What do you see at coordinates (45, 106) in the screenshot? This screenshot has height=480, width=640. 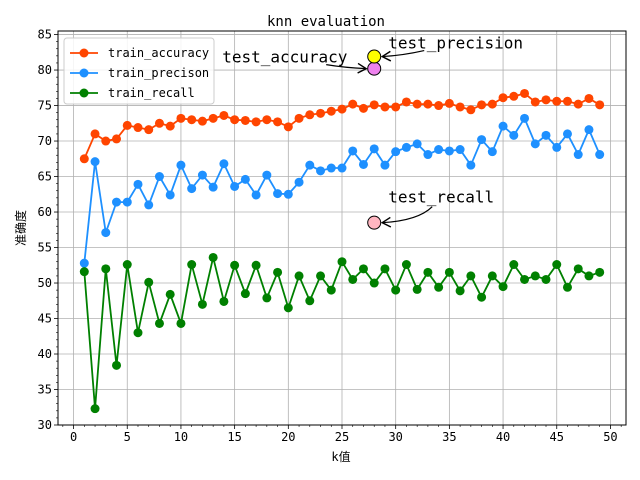 I see `y-tick-label: 75` at bounding box center [45, 106].